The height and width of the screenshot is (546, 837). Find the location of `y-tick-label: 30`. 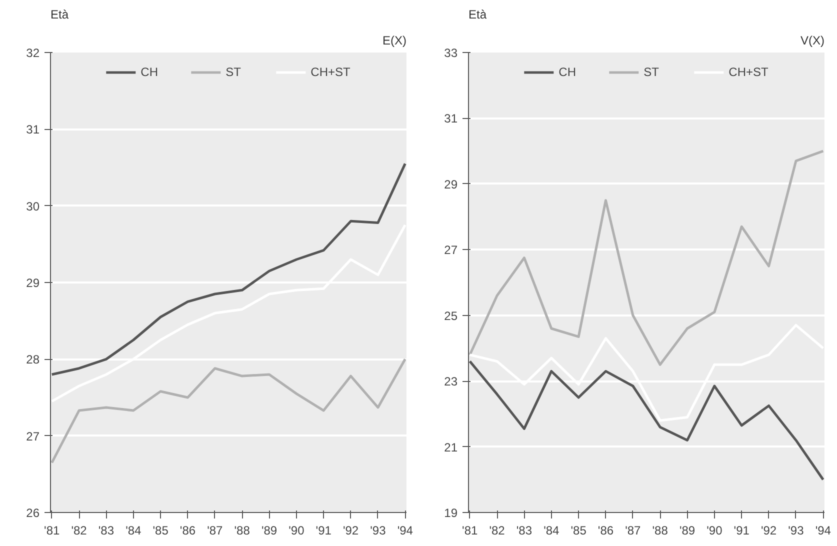

y-tick-label: 30 is located at coordinates (33, 206).